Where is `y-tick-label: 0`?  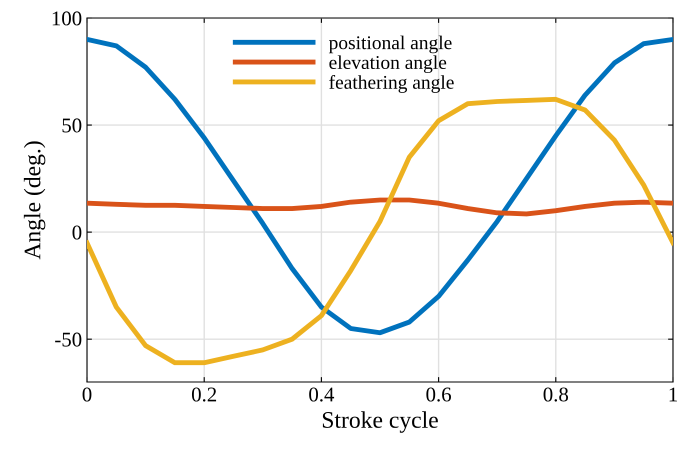 y-tick-label: 0 is located at coordinates (77, 232).